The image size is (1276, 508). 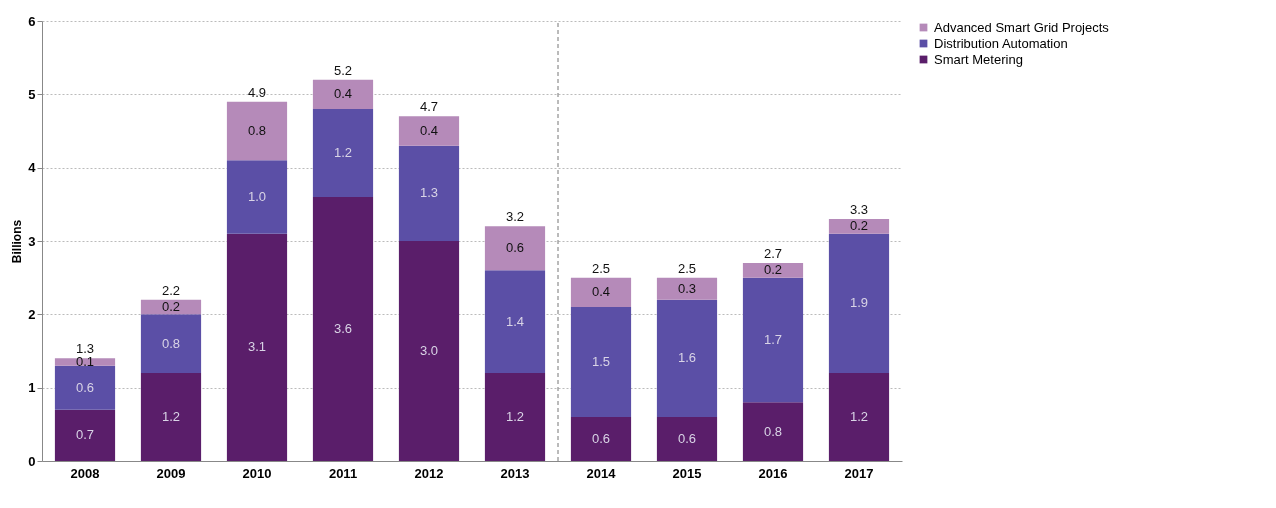 I want to click on y-tick-label: 4, so click(x=32, y=168).